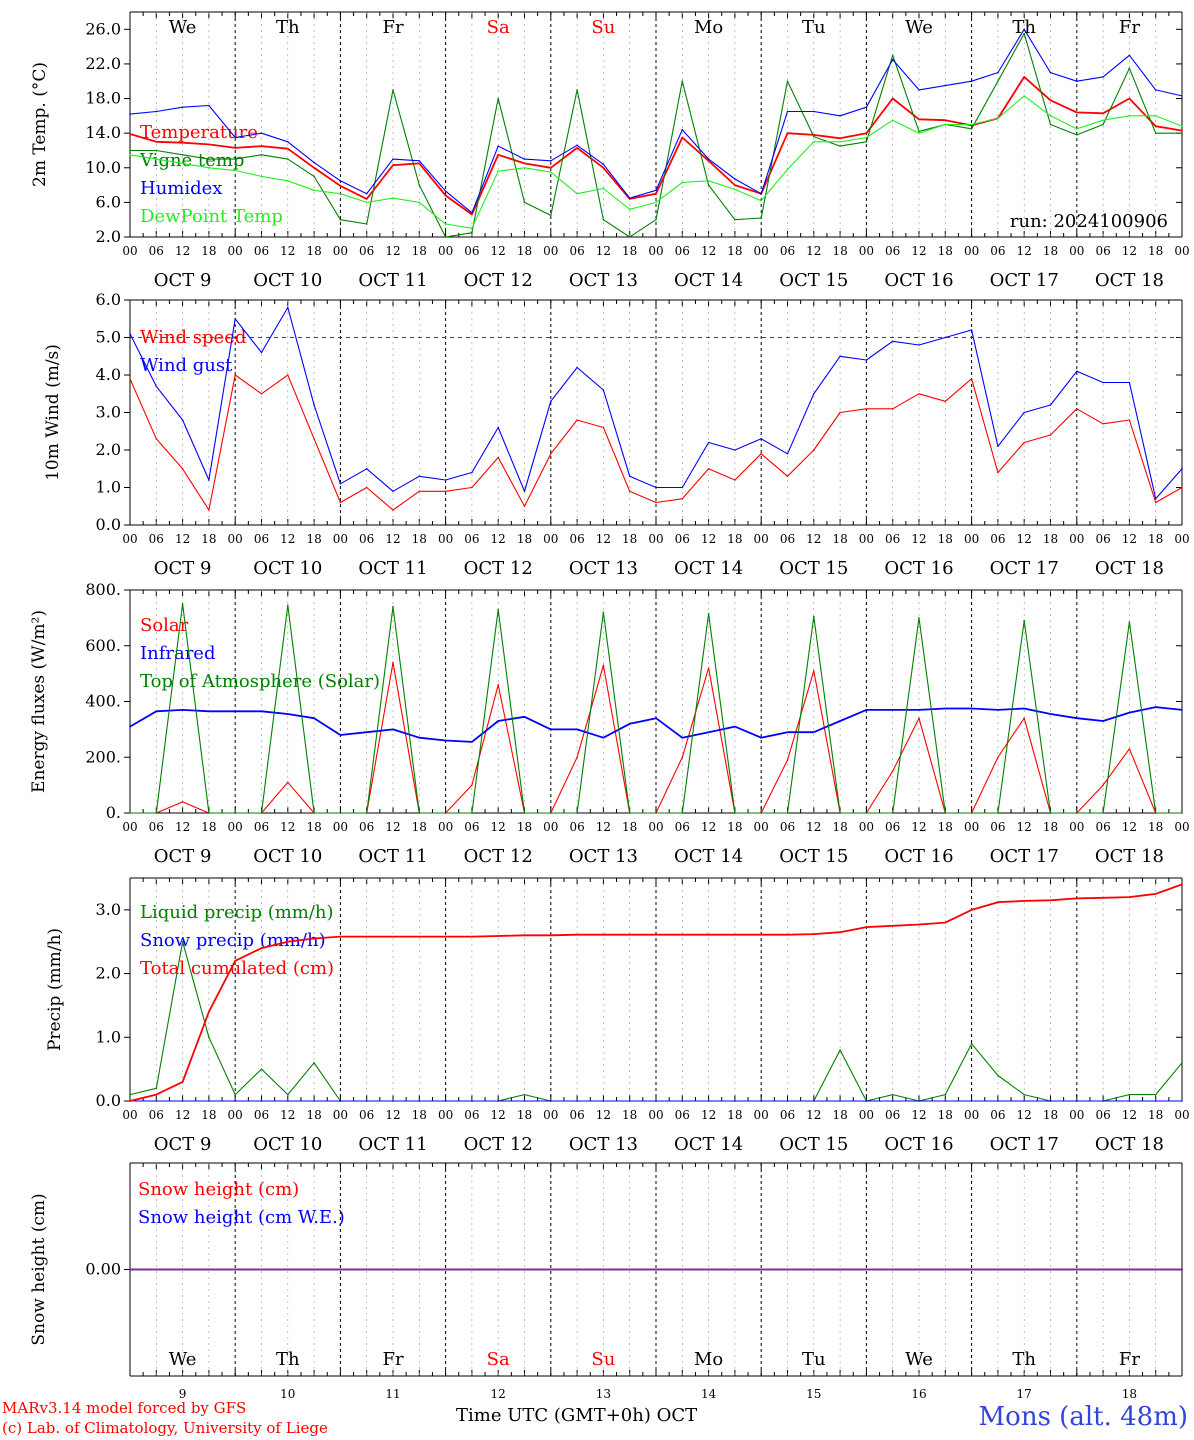 The width and height of the screenshot is (1194, 1440). I want to click on day-number-label: 9, so click(183, 1394).